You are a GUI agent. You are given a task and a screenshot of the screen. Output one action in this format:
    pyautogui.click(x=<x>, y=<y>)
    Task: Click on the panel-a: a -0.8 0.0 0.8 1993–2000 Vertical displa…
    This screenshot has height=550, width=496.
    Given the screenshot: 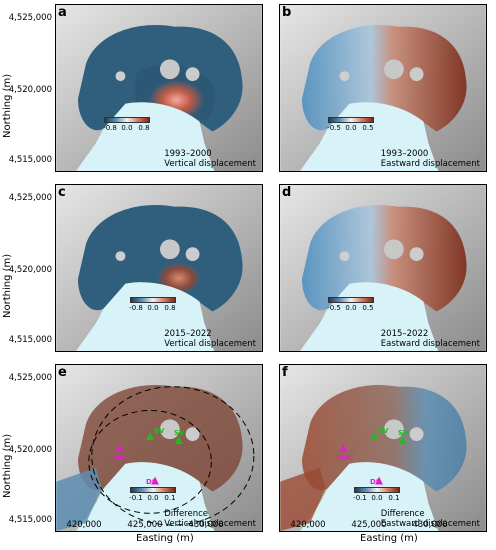 What is the action you would take?
    pyautogui.click(x=159, y=88)
    